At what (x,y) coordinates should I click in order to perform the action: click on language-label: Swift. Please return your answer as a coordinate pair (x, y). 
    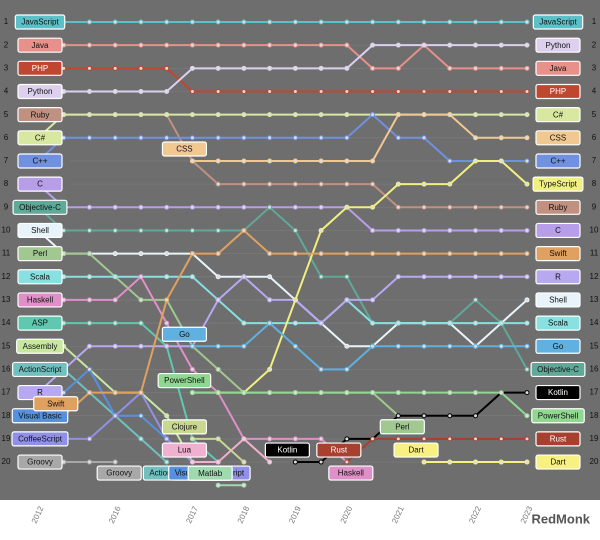
    Looking at the image, I should click on (56, 404).